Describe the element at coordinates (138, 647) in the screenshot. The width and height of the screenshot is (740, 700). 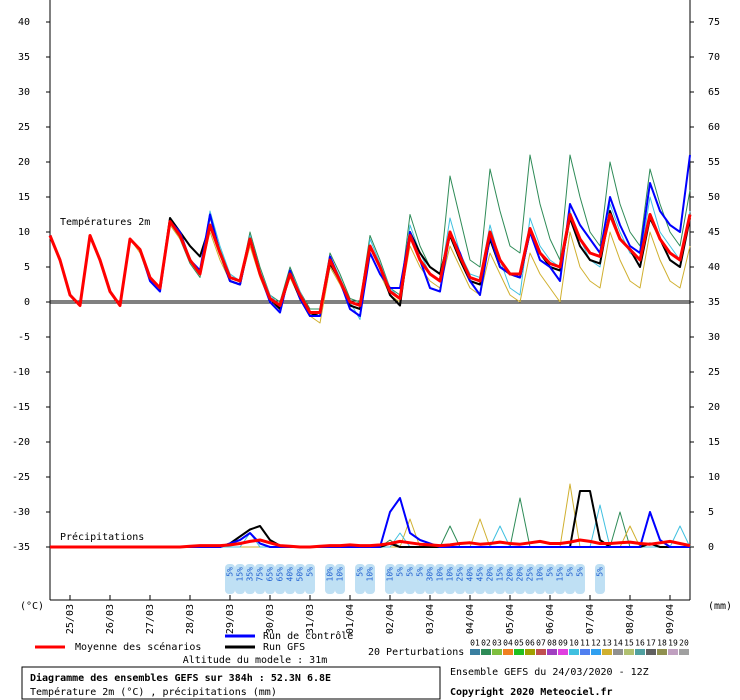
I see `legend-mean: Moyenne des scénarios` at that location.